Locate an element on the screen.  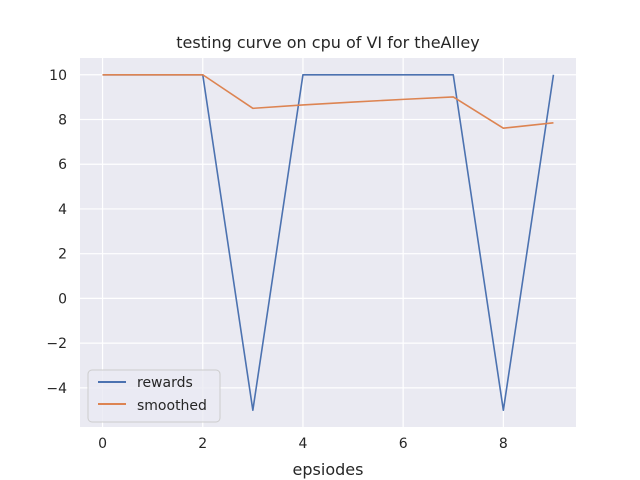
legend: rewards smoothed is located at coordinates (154, 396).